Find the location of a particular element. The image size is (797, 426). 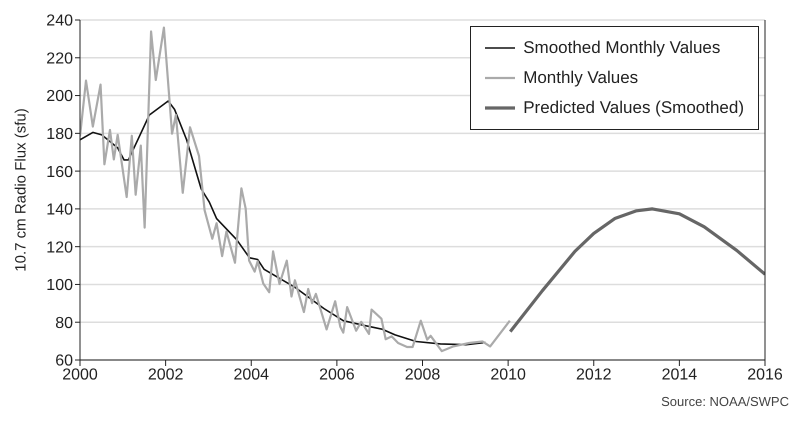

y-tick-label: 100 is located at coordinates (60, 285).